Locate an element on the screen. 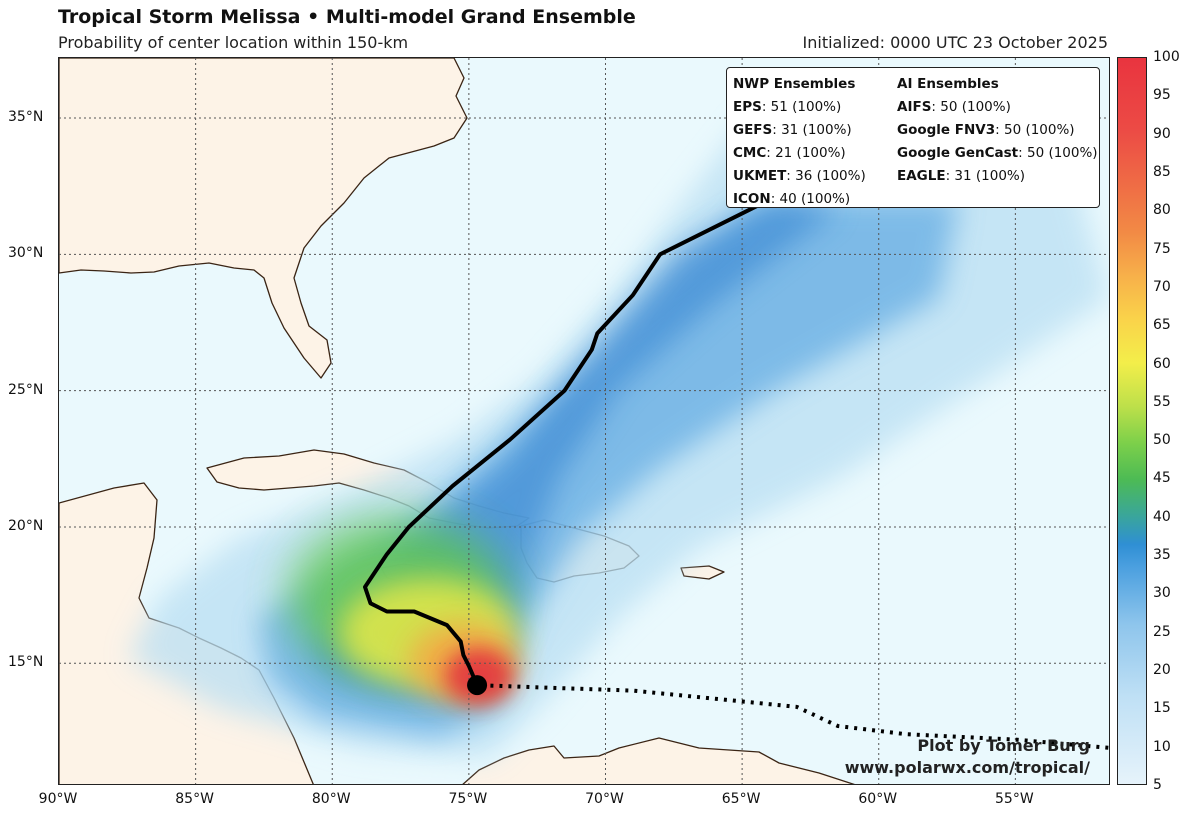  x-tick-label: 55°W is located at coordinates (1014, 799).